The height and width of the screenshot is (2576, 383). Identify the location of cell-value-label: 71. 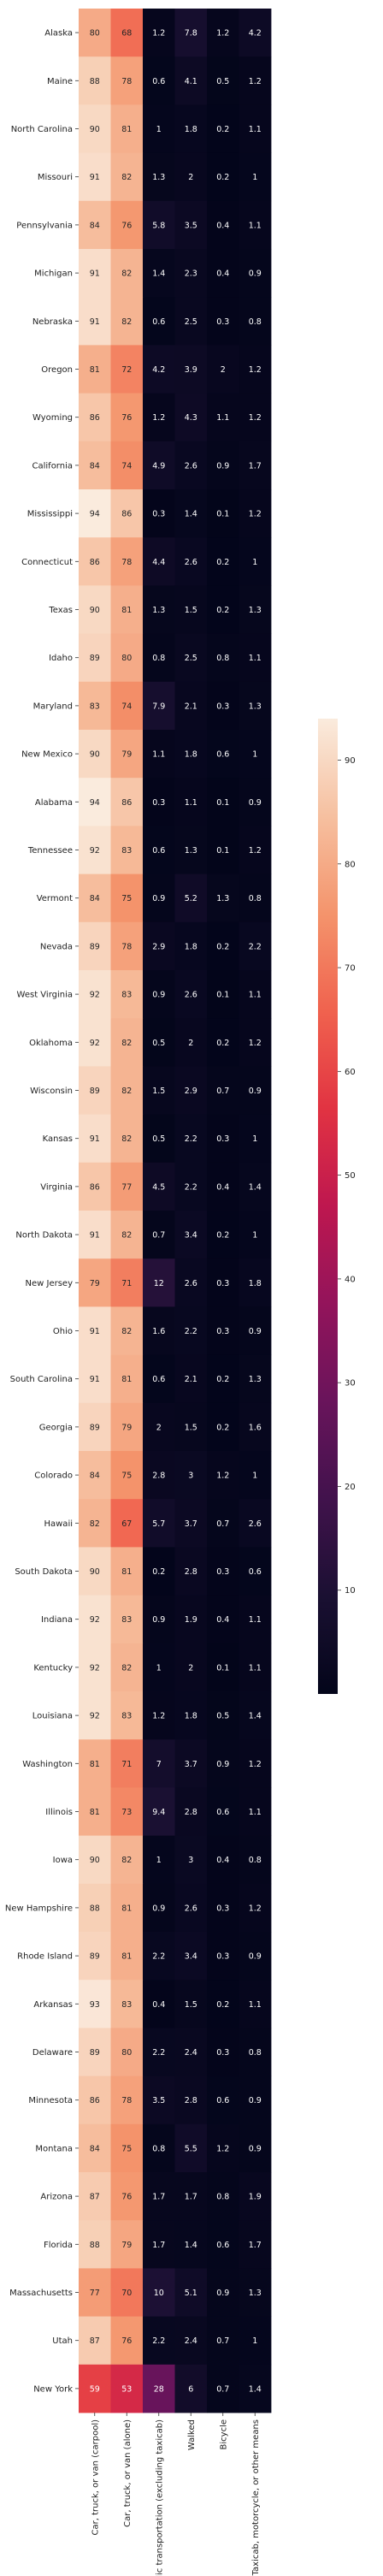
(126, 1283).